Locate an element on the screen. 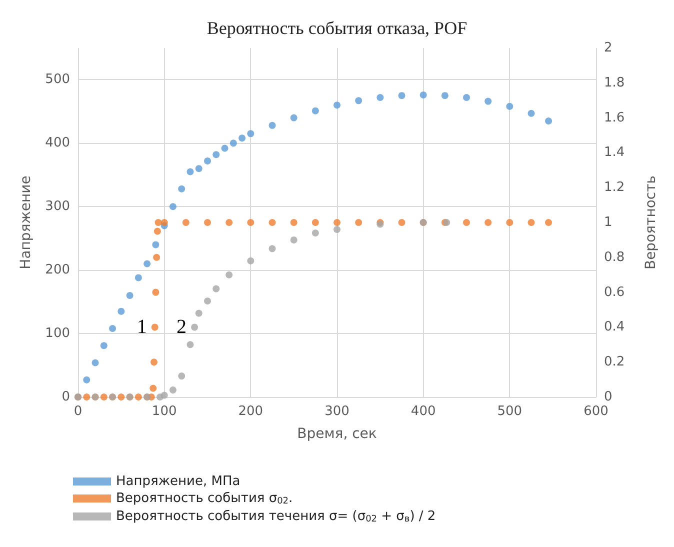  y2-tick-label: 2 is located at coordinates (608, 48).